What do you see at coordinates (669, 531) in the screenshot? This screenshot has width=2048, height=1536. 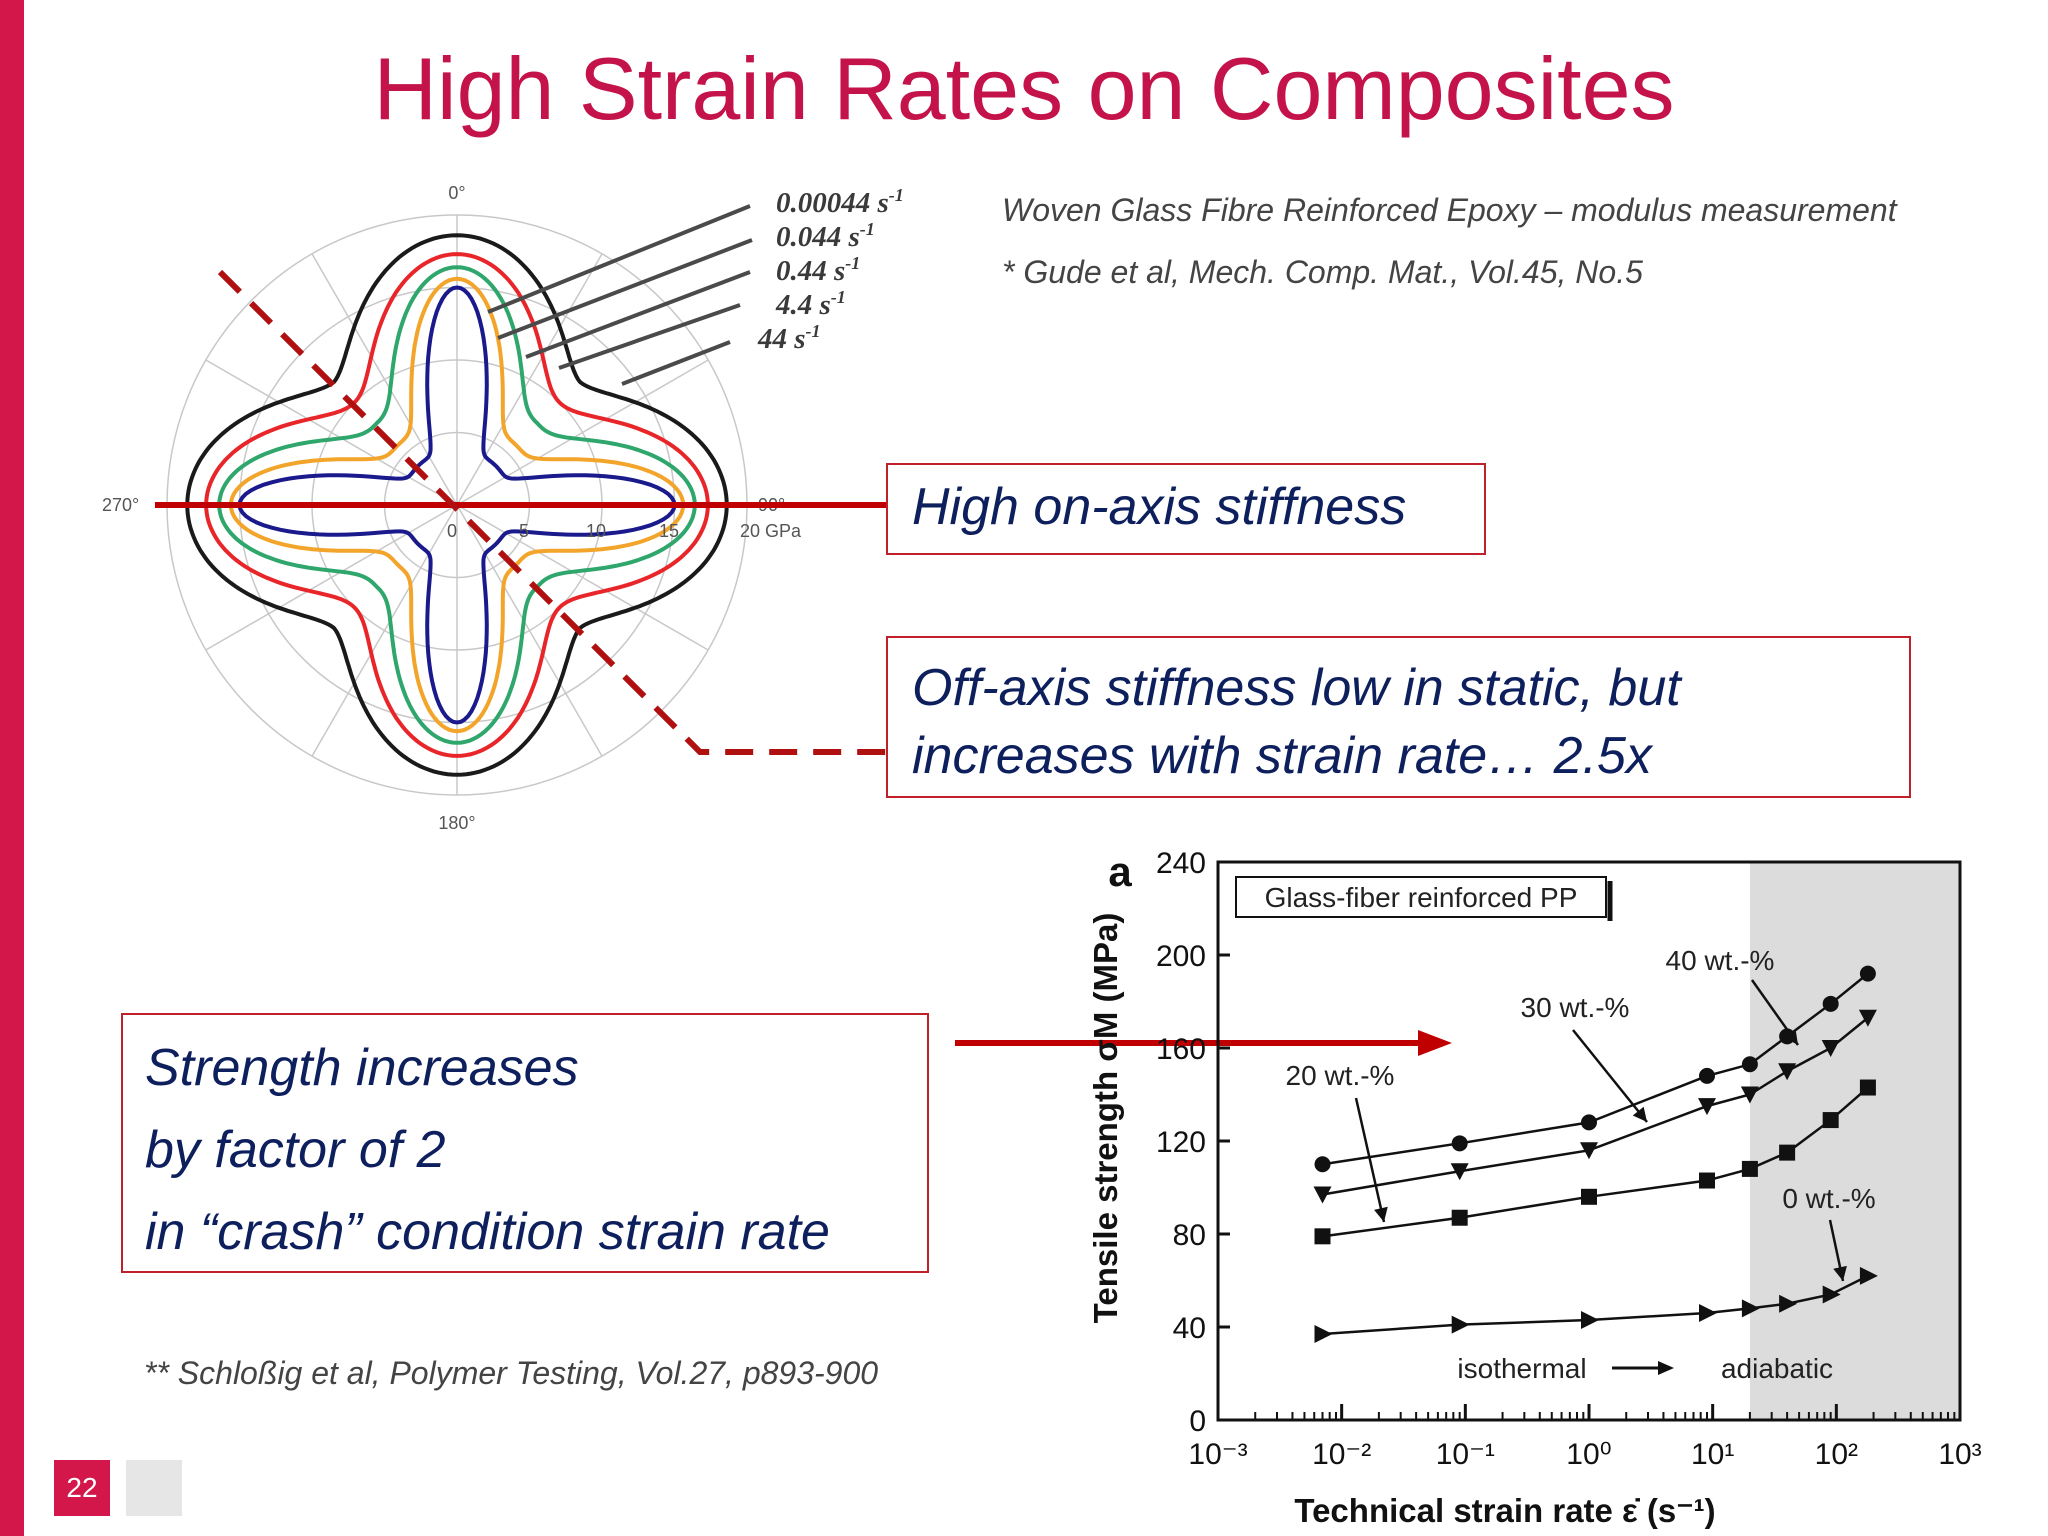 I see `radius-label-15: 15` at bounding box center [669, 531].